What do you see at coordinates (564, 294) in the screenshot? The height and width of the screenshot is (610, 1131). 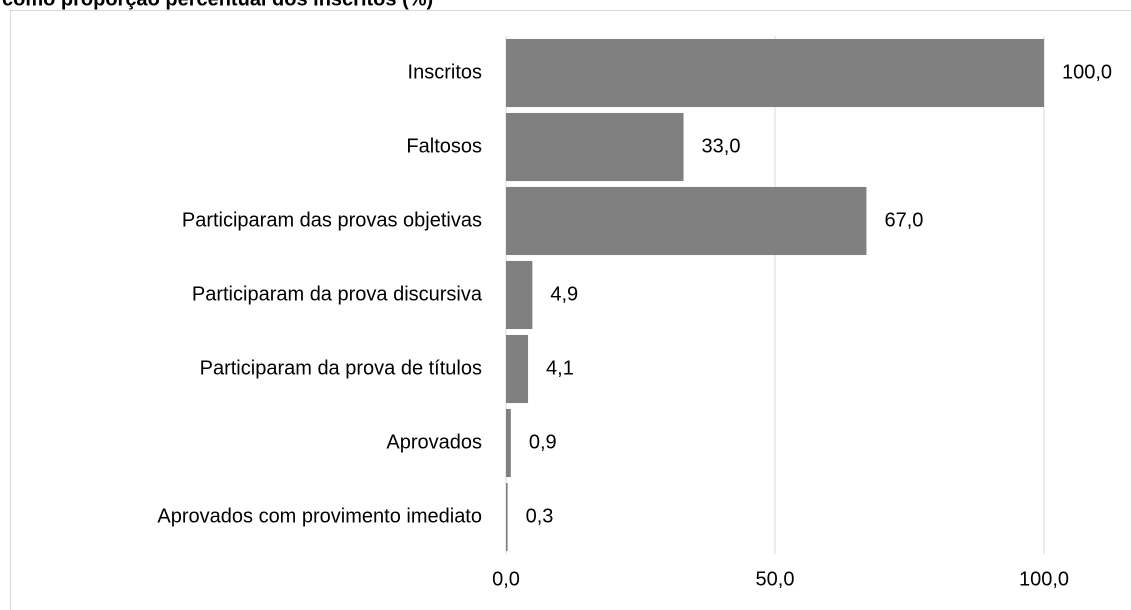 I see `data-label: 4,9` at bounding box center [564, 294].